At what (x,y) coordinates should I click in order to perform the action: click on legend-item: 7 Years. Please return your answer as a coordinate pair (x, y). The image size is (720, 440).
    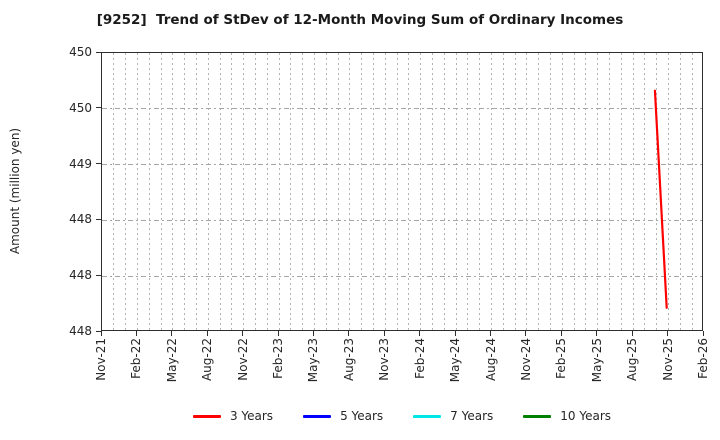
    Looking at the image, I should click on (453, 416).